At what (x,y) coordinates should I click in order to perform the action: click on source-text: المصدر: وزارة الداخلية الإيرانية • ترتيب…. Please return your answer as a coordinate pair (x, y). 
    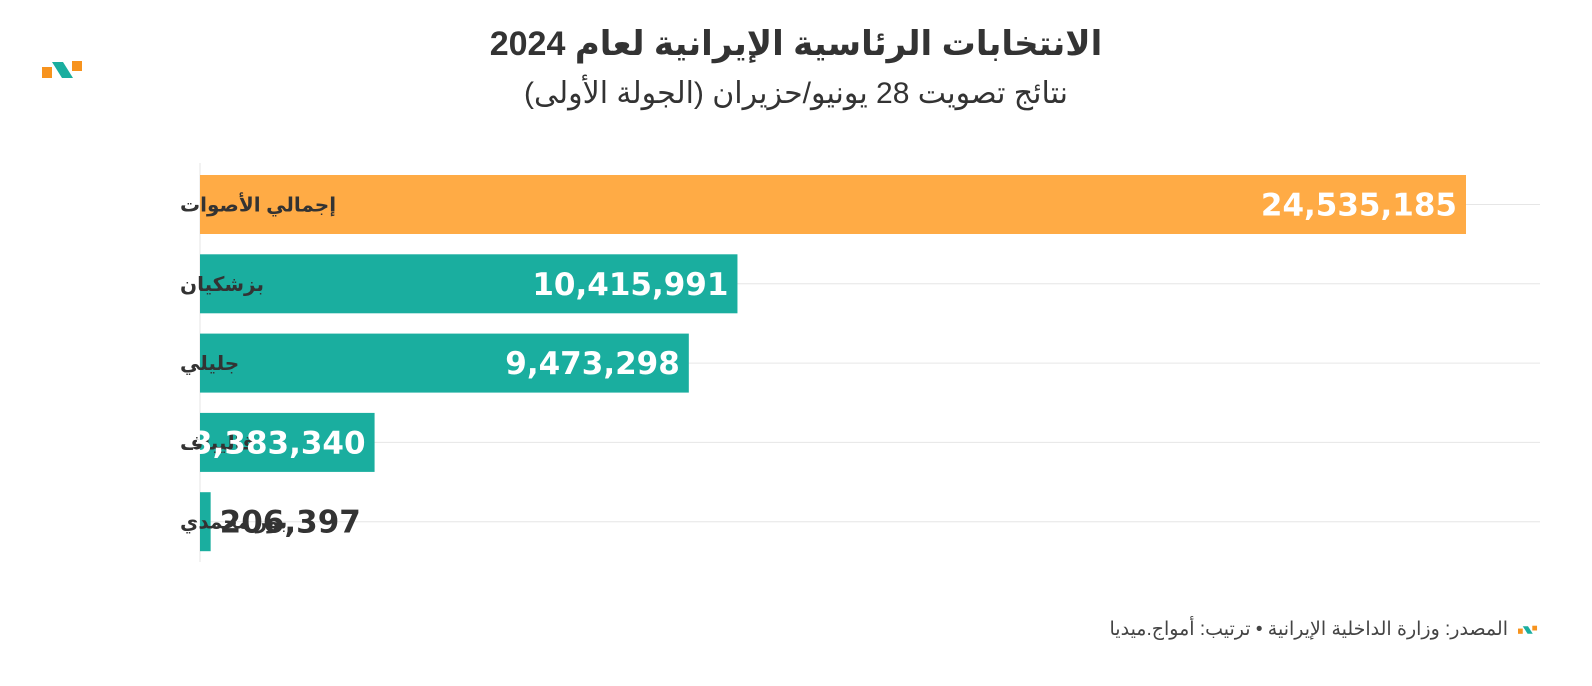
    Looking at the image, I should click on (1308, 629).